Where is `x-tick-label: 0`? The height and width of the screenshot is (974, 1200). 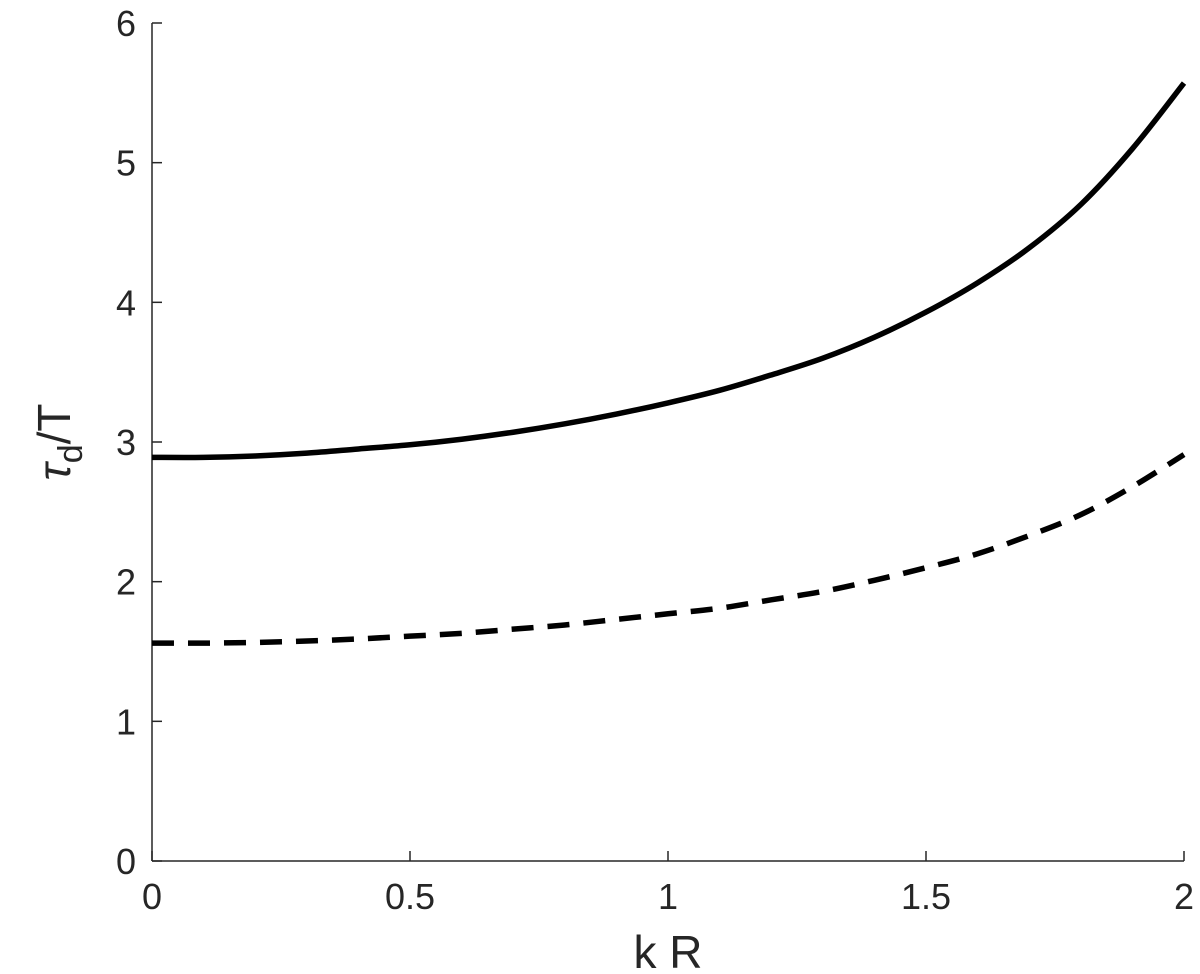 x-tick-label: 0 is located at coordinates (152, 896).